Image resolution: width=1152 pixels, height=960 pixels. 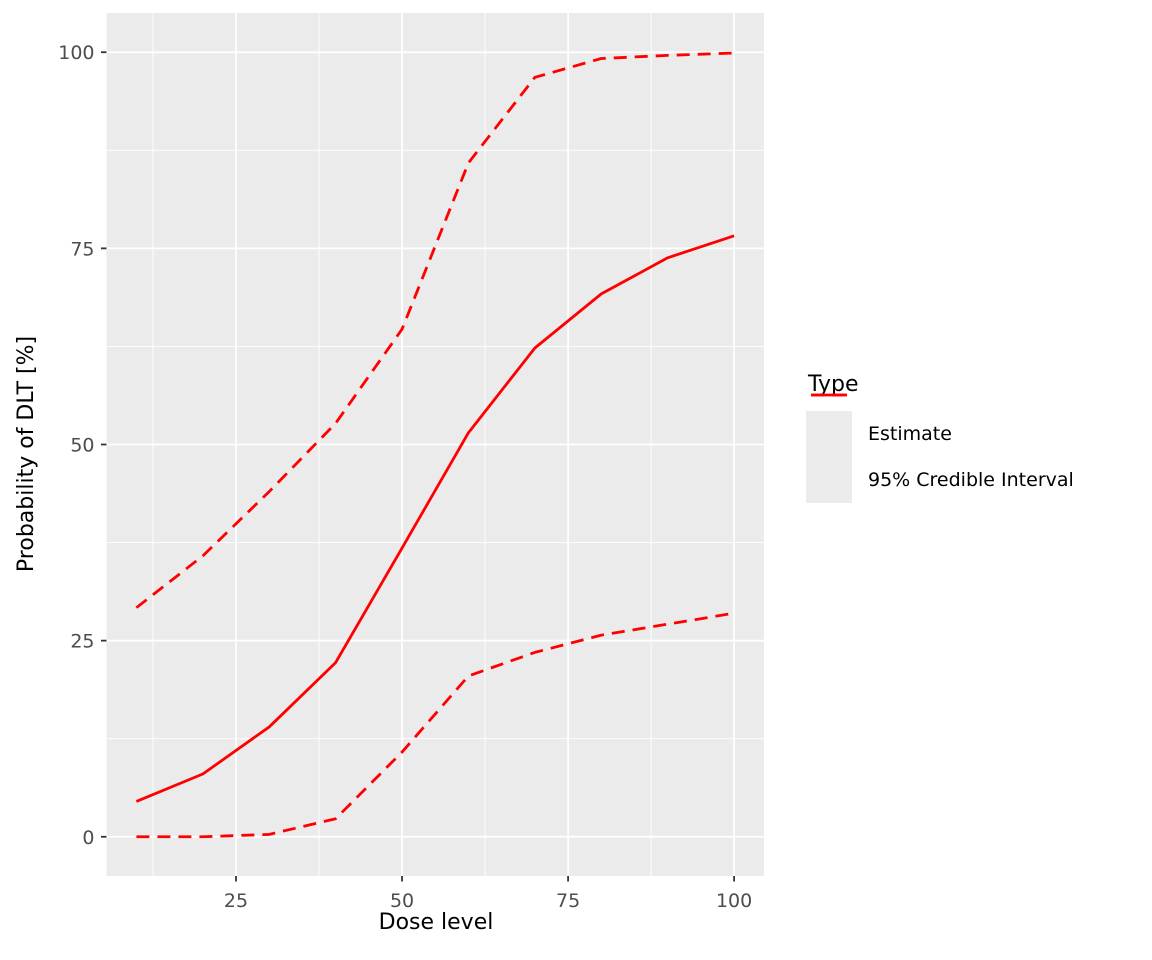 I want to click on y-tick-label: 0, so click(x=88, y=838).